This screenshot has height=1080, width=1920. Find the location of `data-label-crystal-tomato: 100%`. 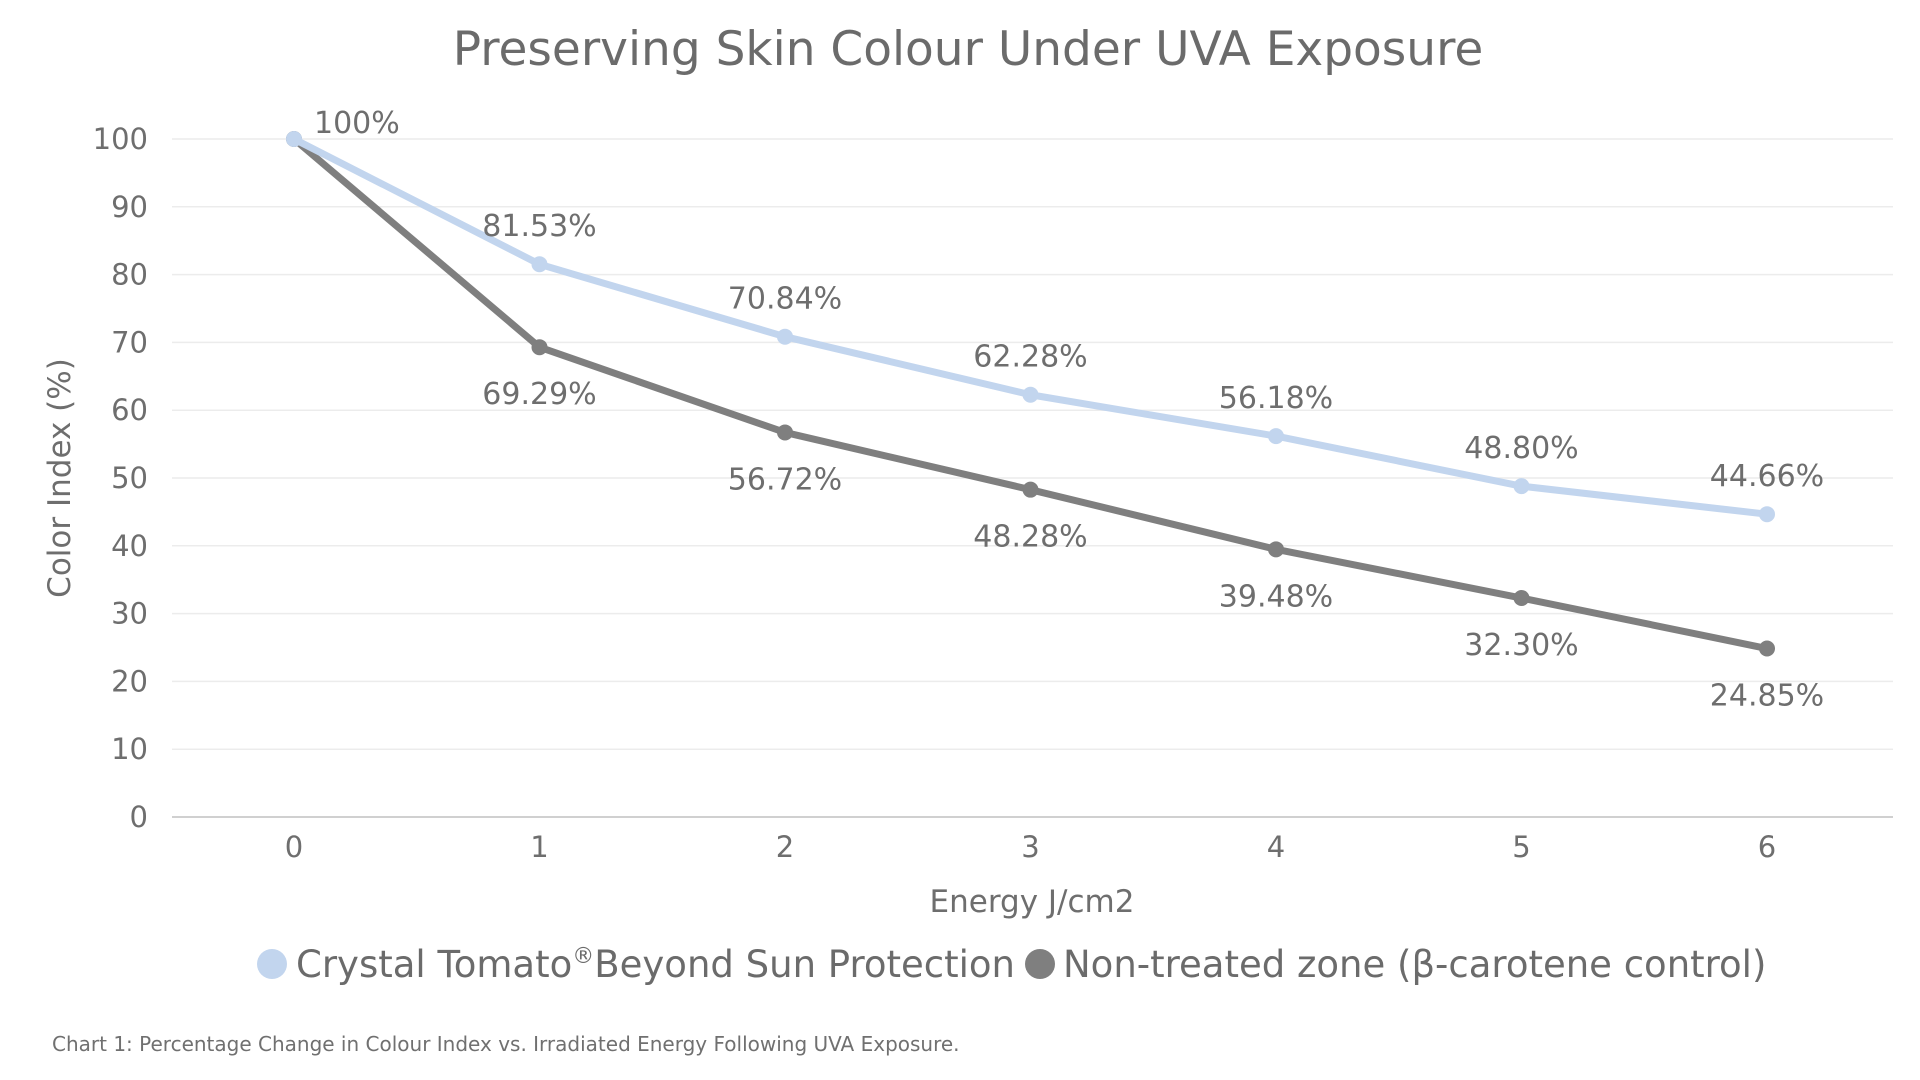

data-label-crystal-tomato: 100% is located at coordinates (357, 123).